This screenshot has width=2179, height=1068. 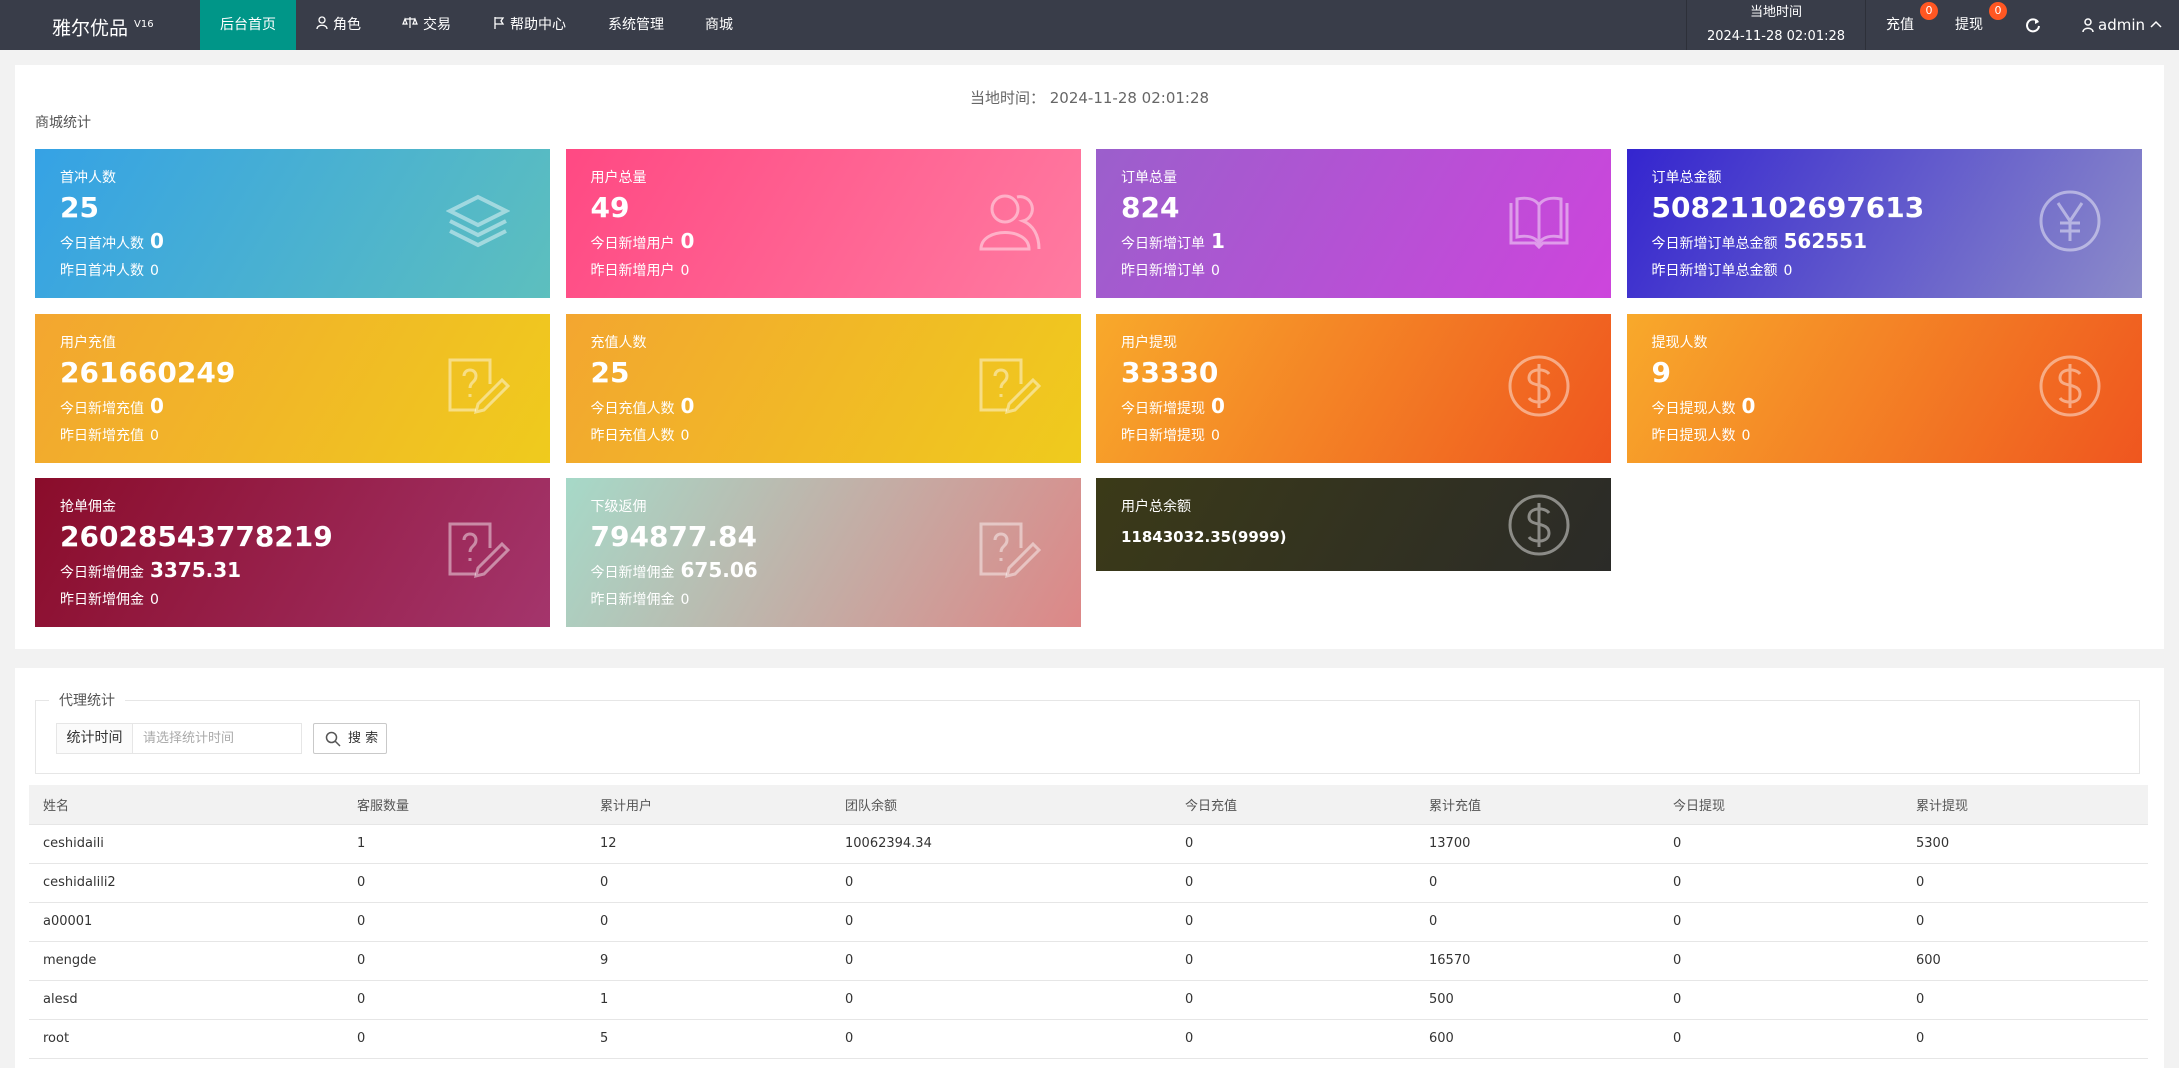 What do you see at coordinates (94, 738) in the screenshot?
I see `filter-label: 统计时间` at bounding box center [94, 738].